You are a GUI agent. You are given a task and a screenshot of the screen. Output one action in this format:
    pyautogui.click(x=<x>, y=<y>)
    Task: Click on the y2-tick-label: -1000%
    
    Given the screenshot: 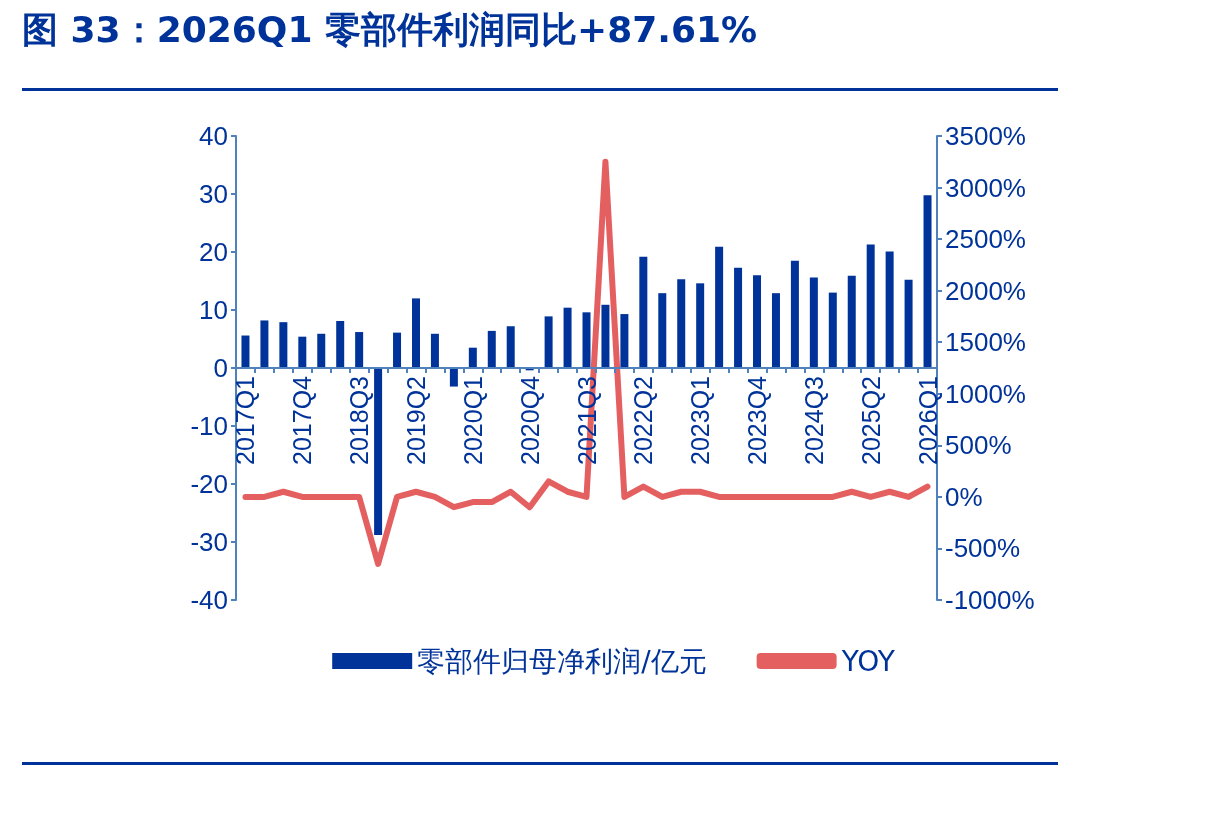 What is the action you would take?
    pyautogui.click(x=990, y=600)
    